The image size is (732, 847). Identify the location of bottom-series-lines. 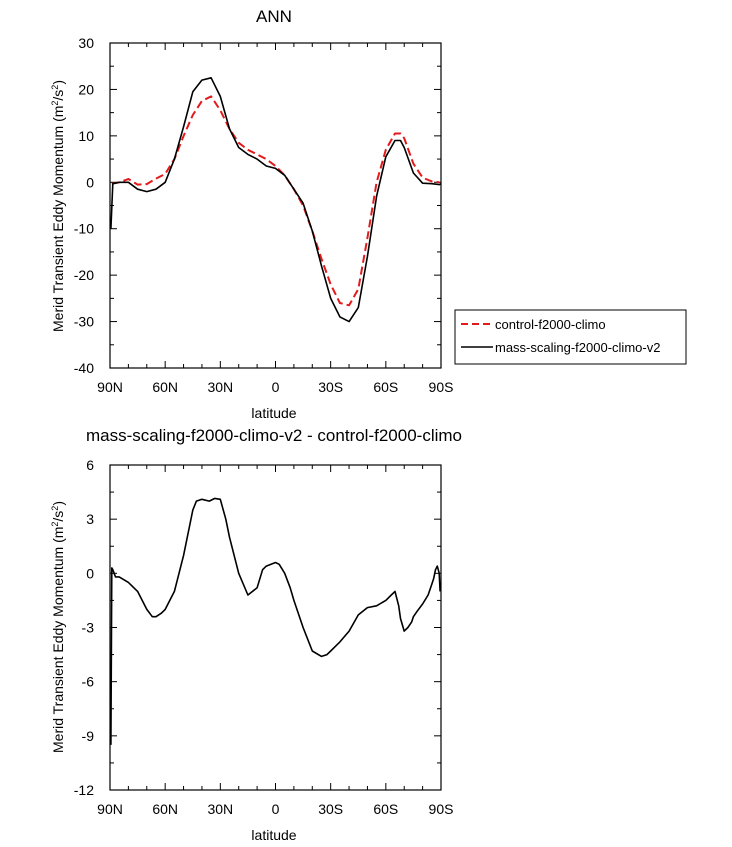
(275, 621).